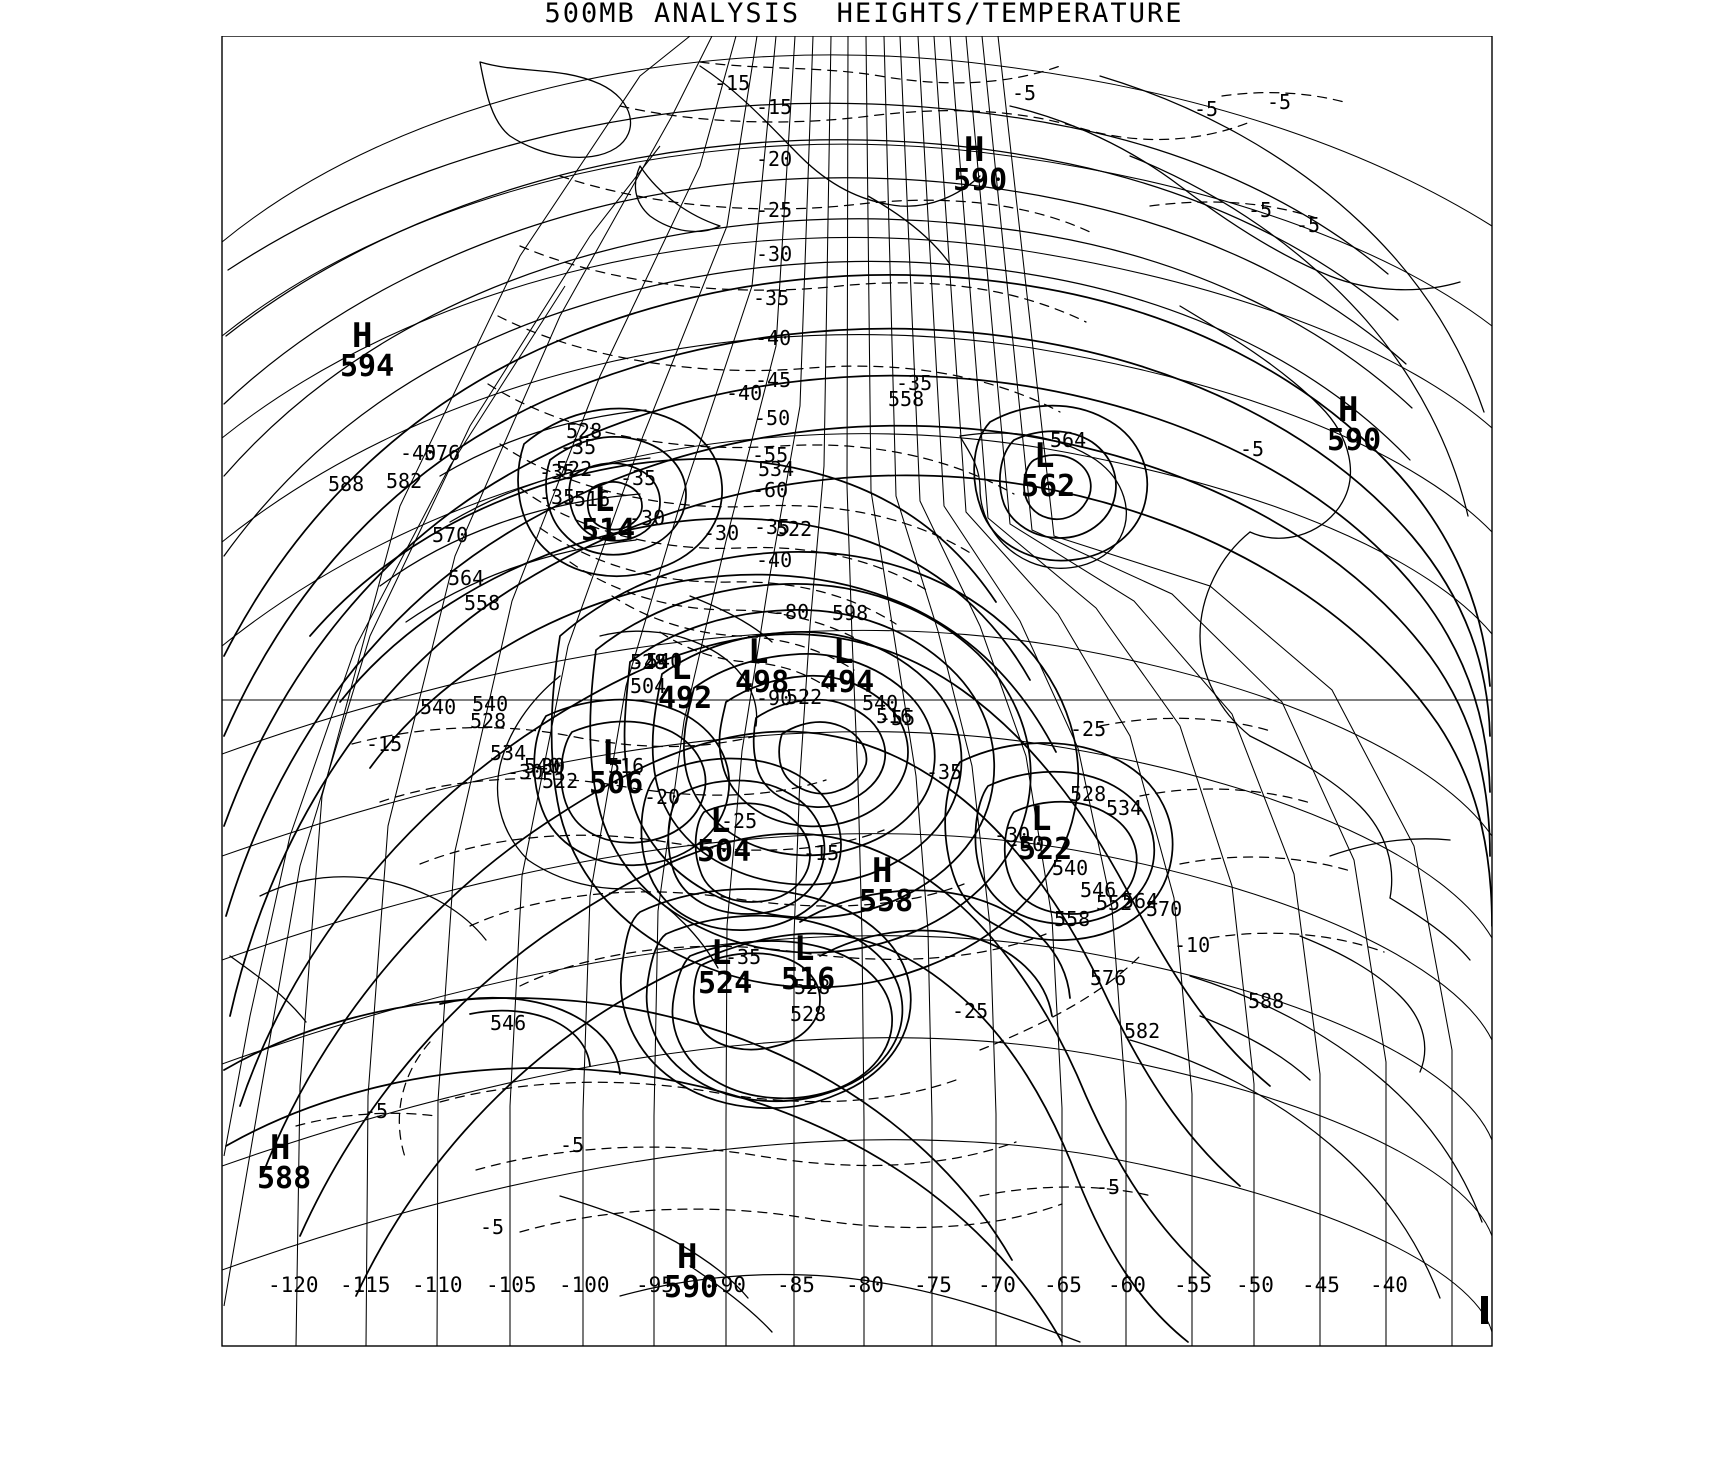 This screenshot has height=1478, width=1728. Describe the element at coordinates (762, 682) in the screenshot. I see `svg-text: 498` at that location.